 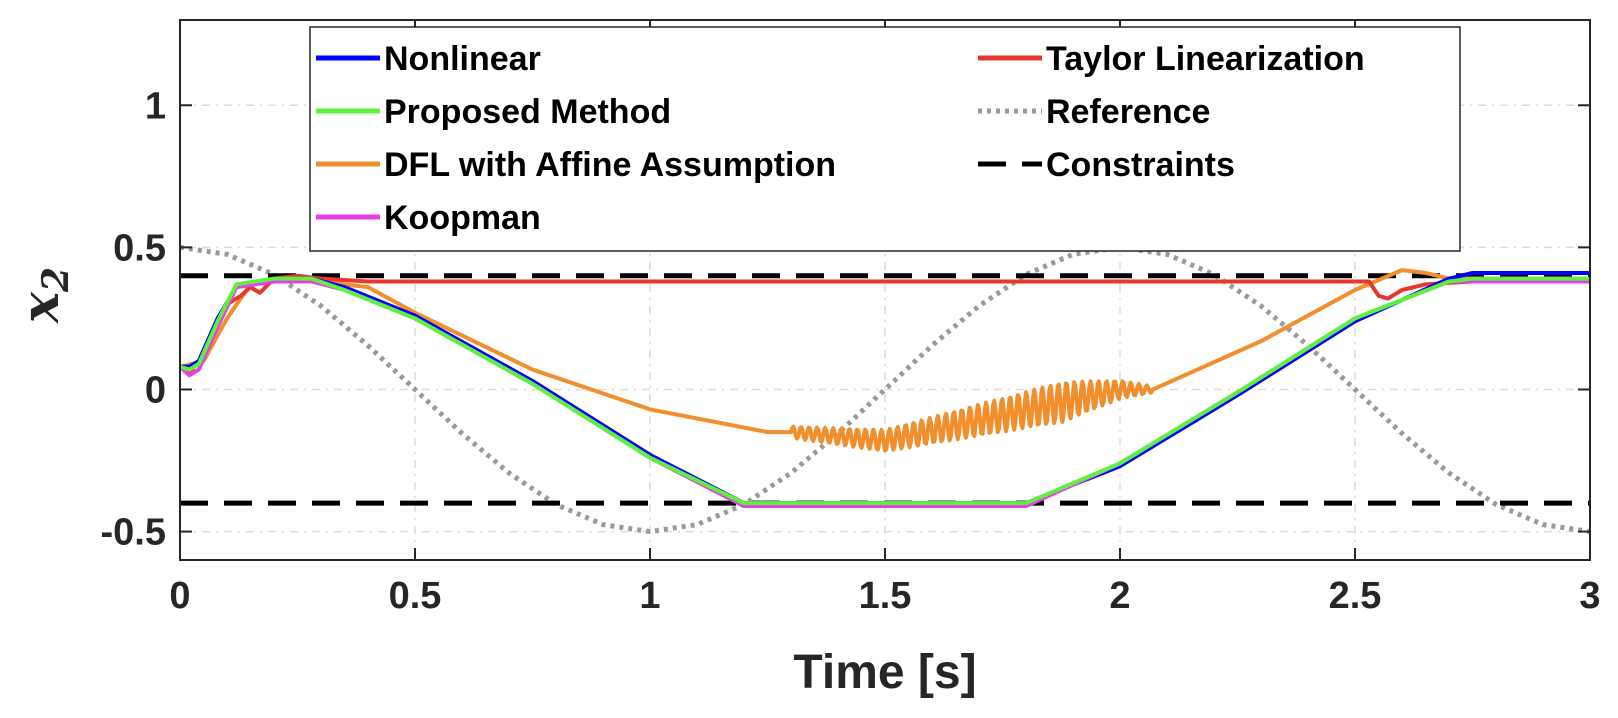 What do you see at coordinates (462, 59) in the screenshot?
I see `legend-label-nonlinear: Nonlinear` at bounding box center [462, 59].